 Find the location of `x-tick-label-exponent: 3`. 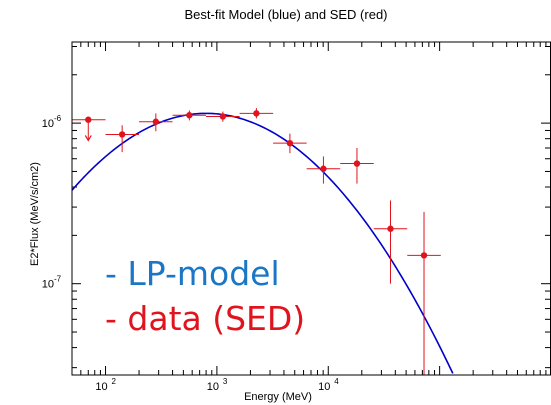

x-tick-label-exponent: 3 is located at coordinates (225, 381).